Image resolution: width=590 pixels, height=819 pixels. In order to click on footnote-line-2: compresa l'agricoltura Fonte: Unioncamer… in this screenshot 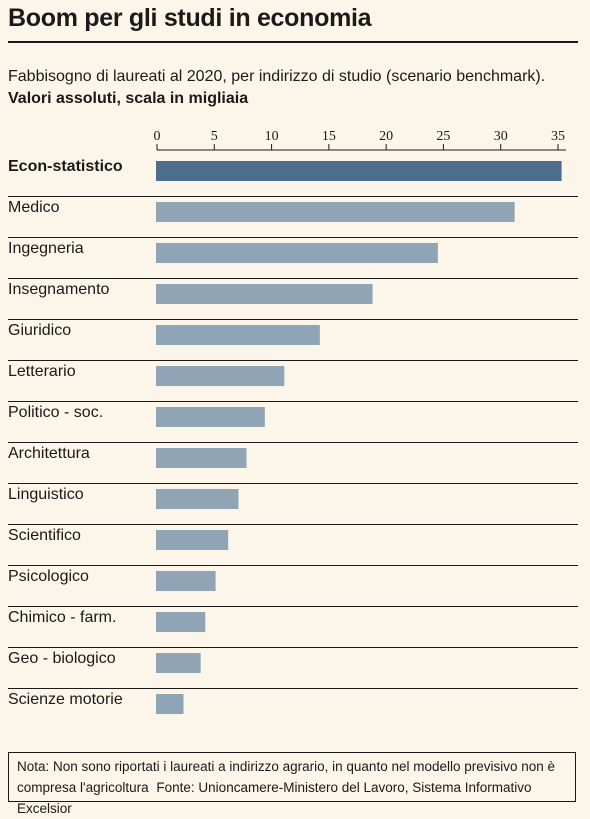, I will do `click(296, 798)`.